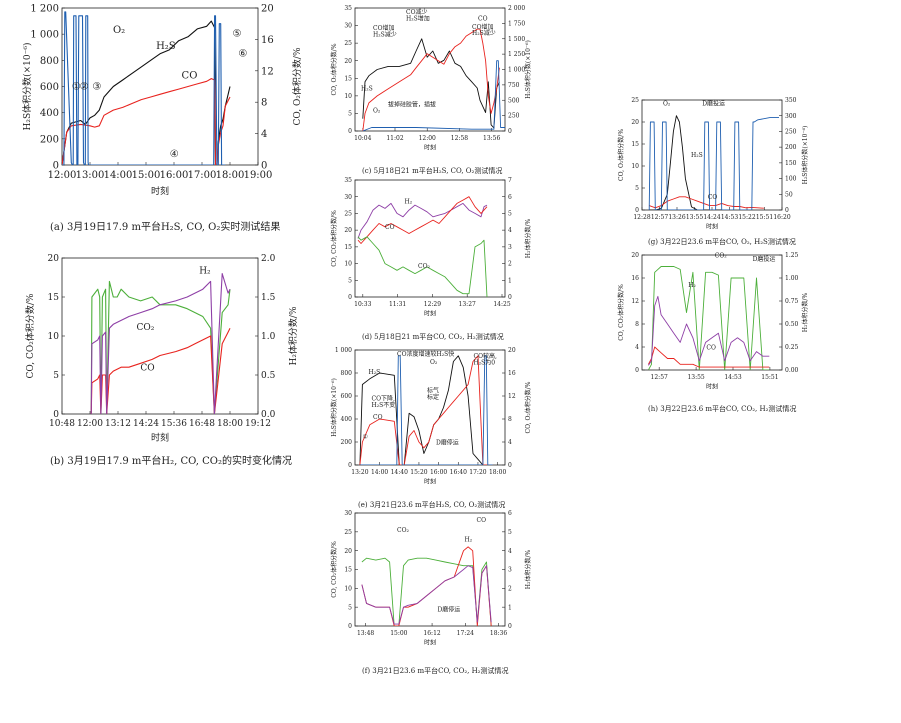 The image size is (901, 723). I want to click on caption-f: (f) 3月21日23.6 m平台CO, CO₂, H₂测试情况, so click(435, 671).